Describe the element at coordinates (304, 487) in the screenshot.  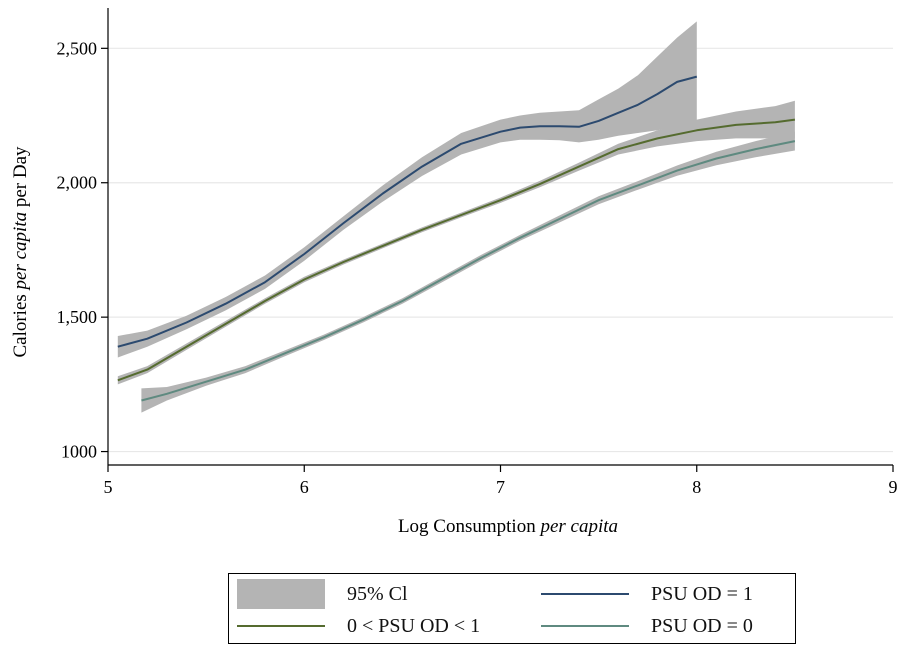
I see `x-tick-label: 6` at that location.